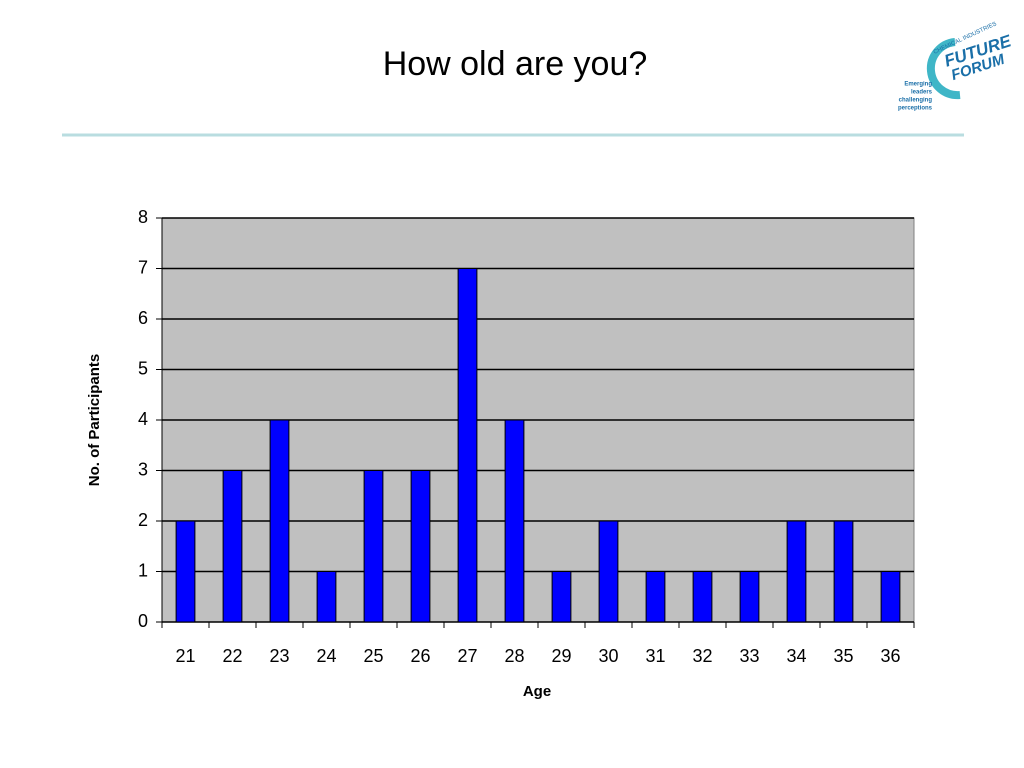 The height and width of the screenshot is (768, 1024). I want to click on y-tick-label: 4, so click(143, 419).